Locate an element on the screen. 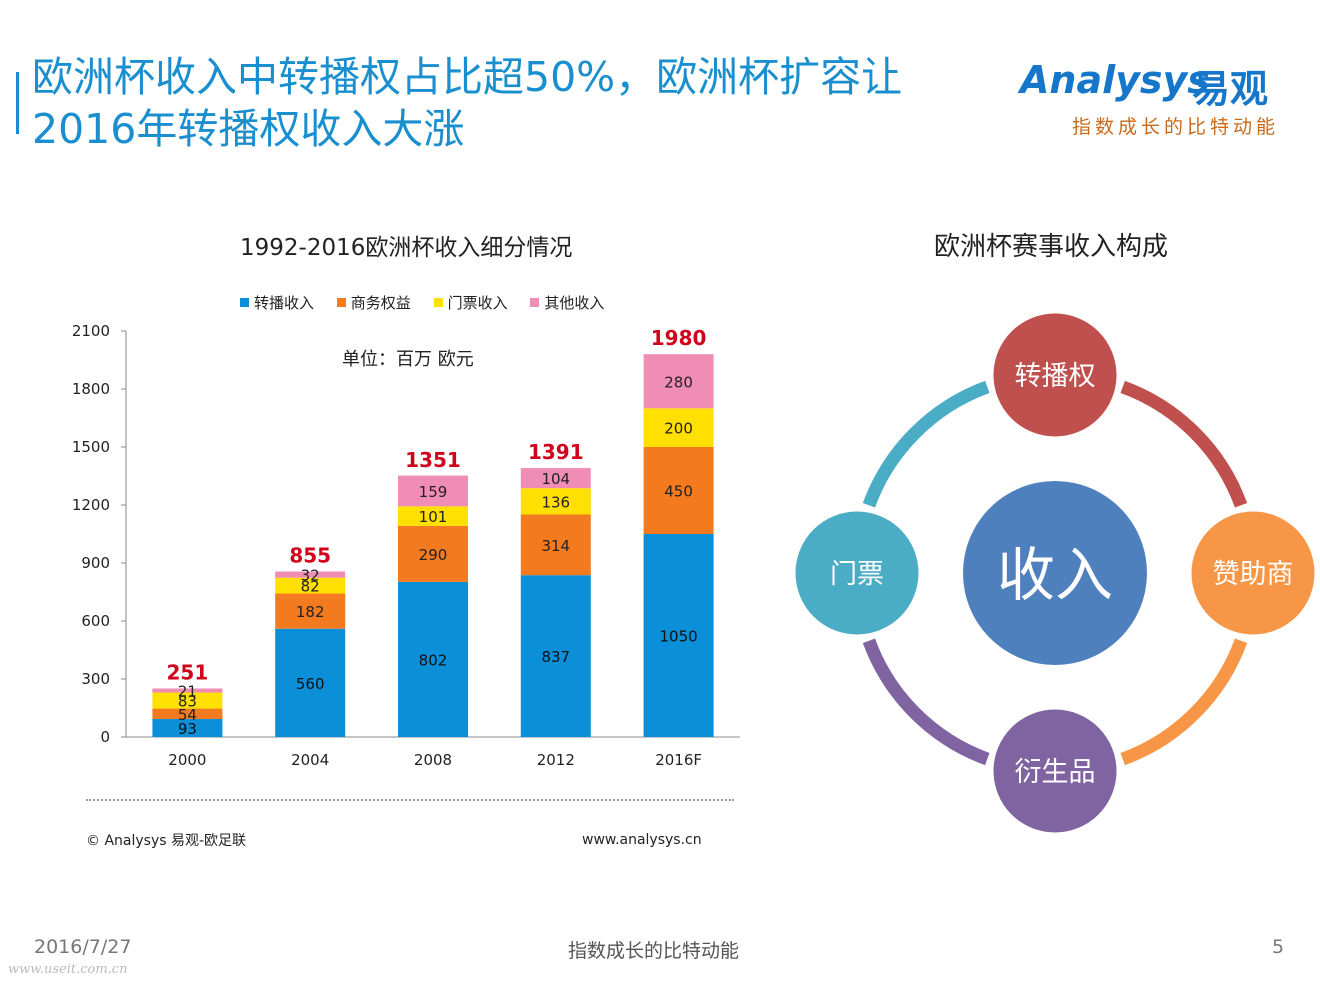  bar-value-label: 159 is located at coordinates (433, 492).